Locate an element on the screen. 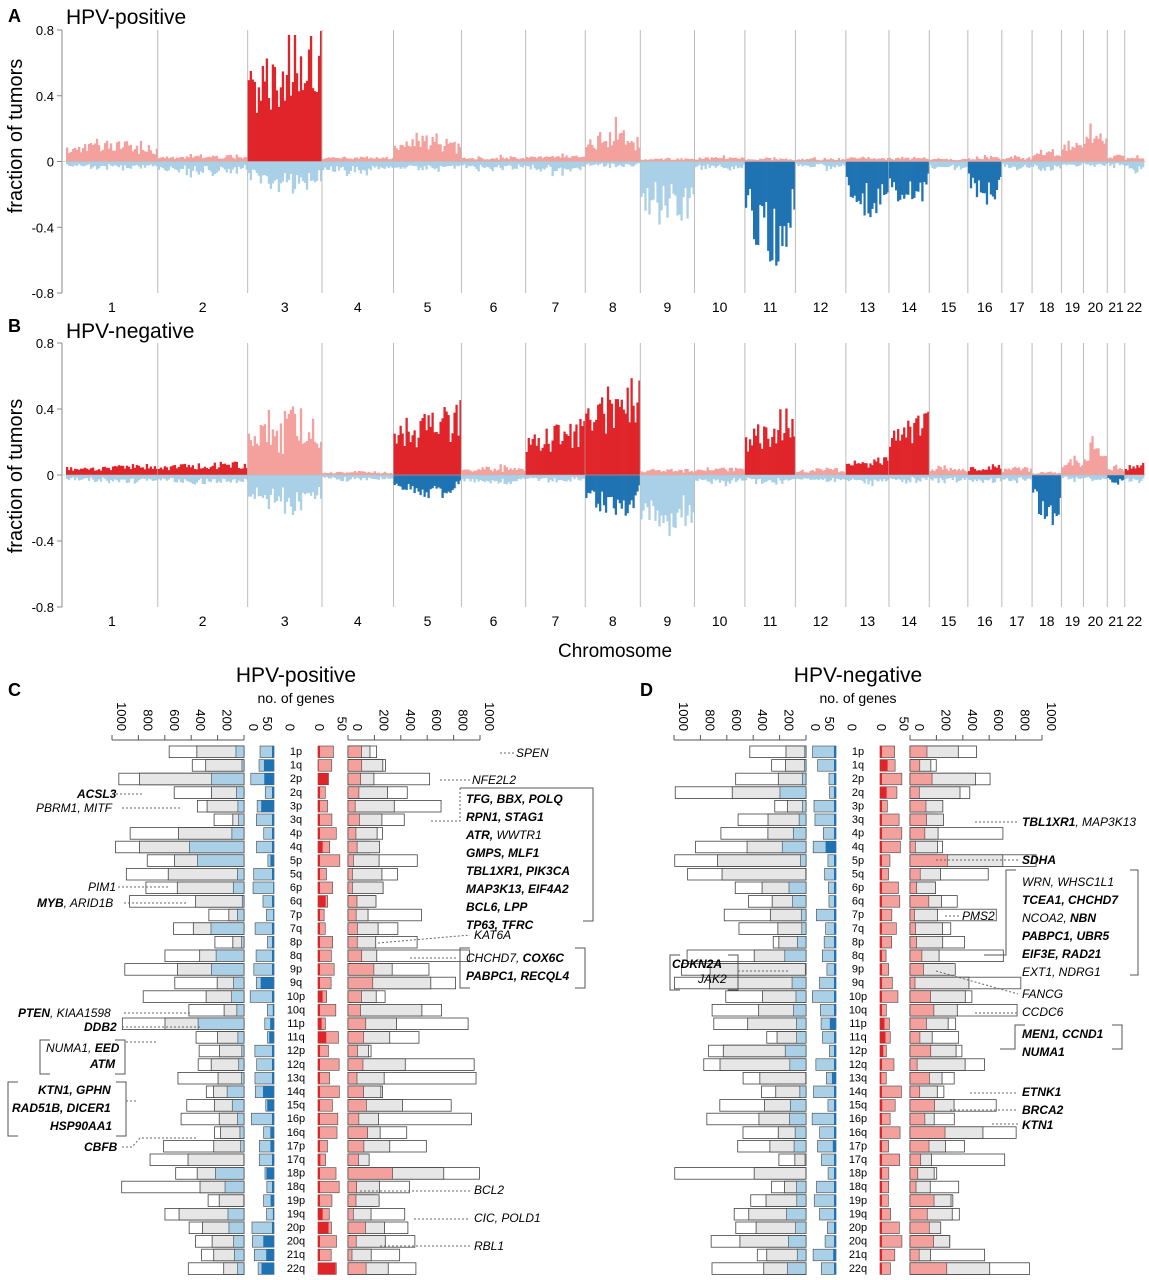 The width and height of the screenshot is (1149, 1280). annot-rbl1: RBL1 is located at coordinates (489, 1246).